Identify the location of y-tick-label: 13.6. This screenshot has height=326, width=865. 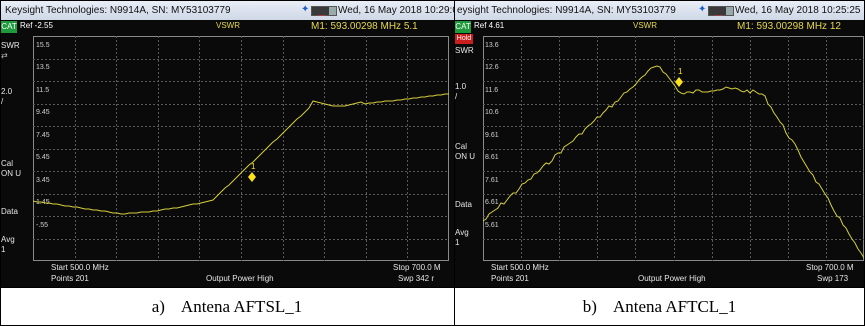
(492, 45).